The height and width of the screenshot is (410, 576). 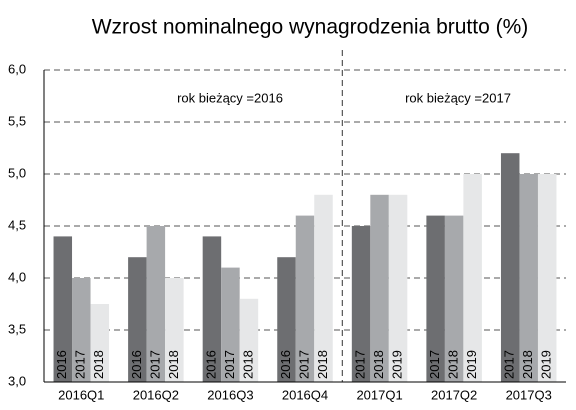 I want to click on x-tick-label: 2016Q3, so click(x=230, y=394).